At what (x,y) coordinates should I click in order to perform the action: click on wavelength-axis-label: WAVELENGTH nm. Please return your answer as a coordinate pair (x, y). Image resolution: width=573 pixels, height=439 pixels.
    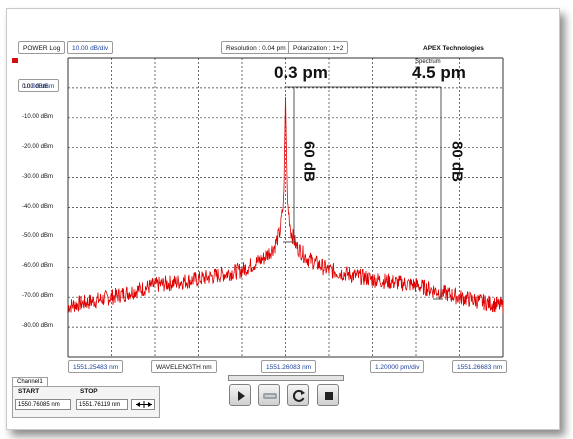
    Looking at the image, I should click on (184, 366).